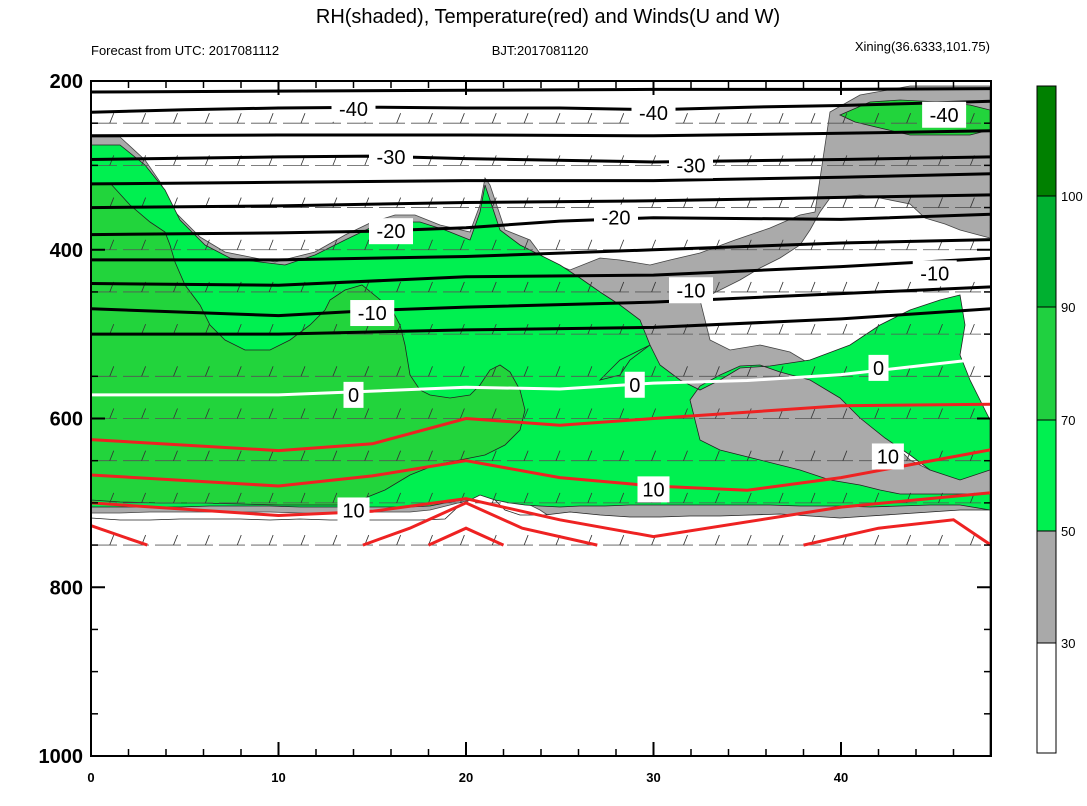 This screenshot has height=806, width=1087. Describe the element at coordinates (1068, 531) in the screenshot. I see `colorbar-label-50: 50` at that location.